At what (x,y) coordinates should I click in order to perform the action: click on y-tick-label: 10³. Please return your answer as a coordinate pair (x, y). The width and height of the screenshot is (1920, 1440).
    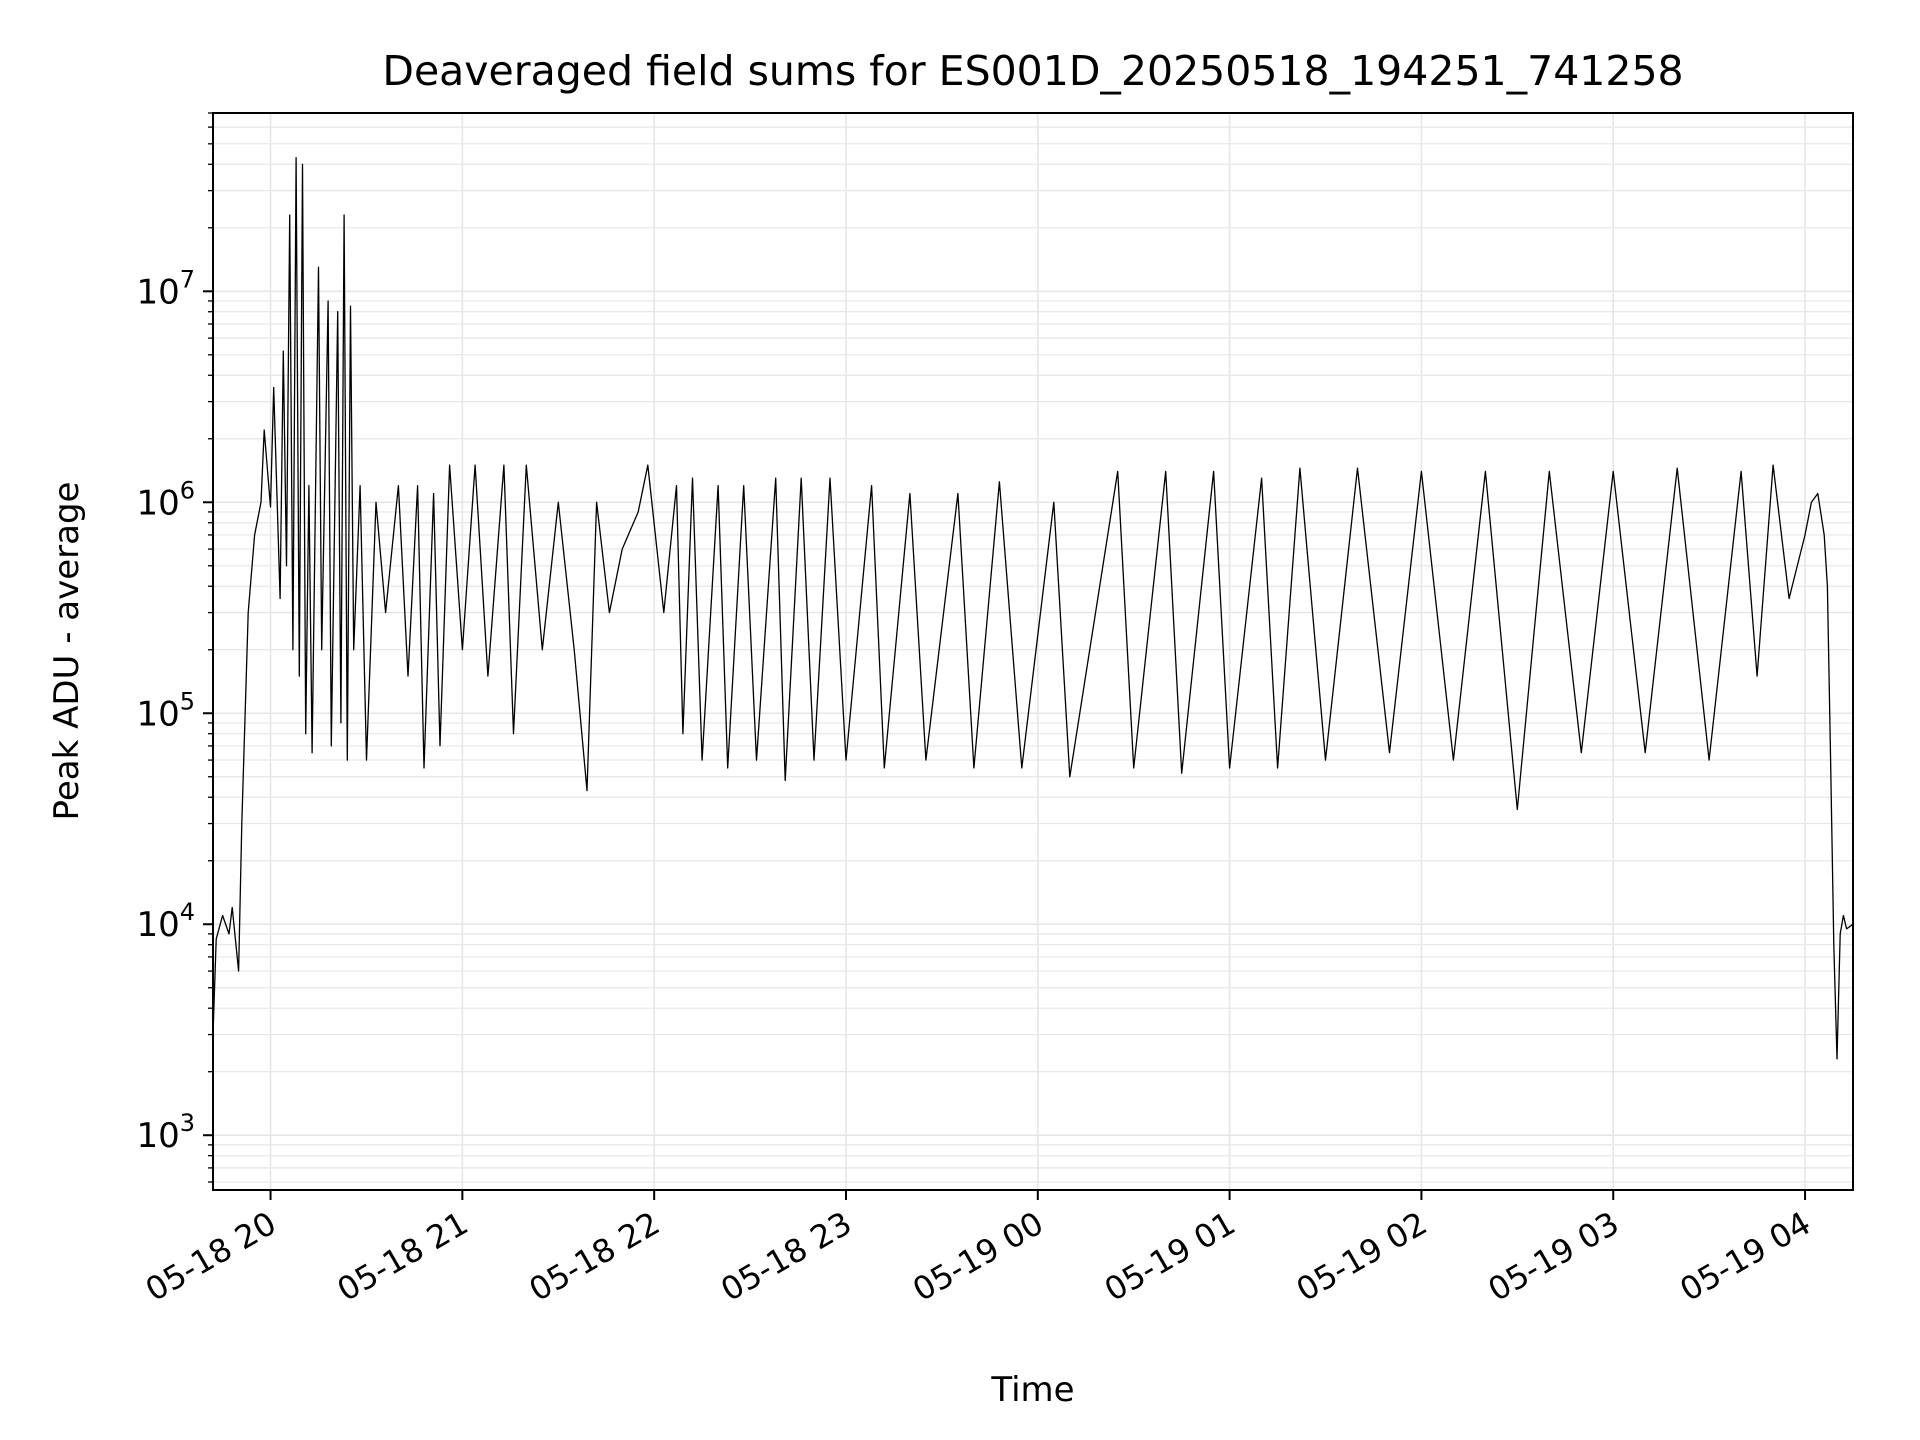
    Looking at the image, I should click on (165, 1132).